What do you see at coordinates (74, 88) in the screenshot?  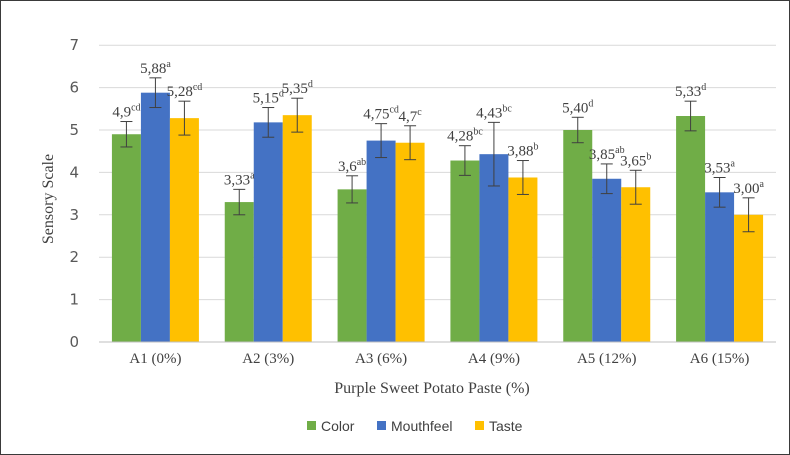 I see `y-tick-label: 6` at bounding box center [74, 88].